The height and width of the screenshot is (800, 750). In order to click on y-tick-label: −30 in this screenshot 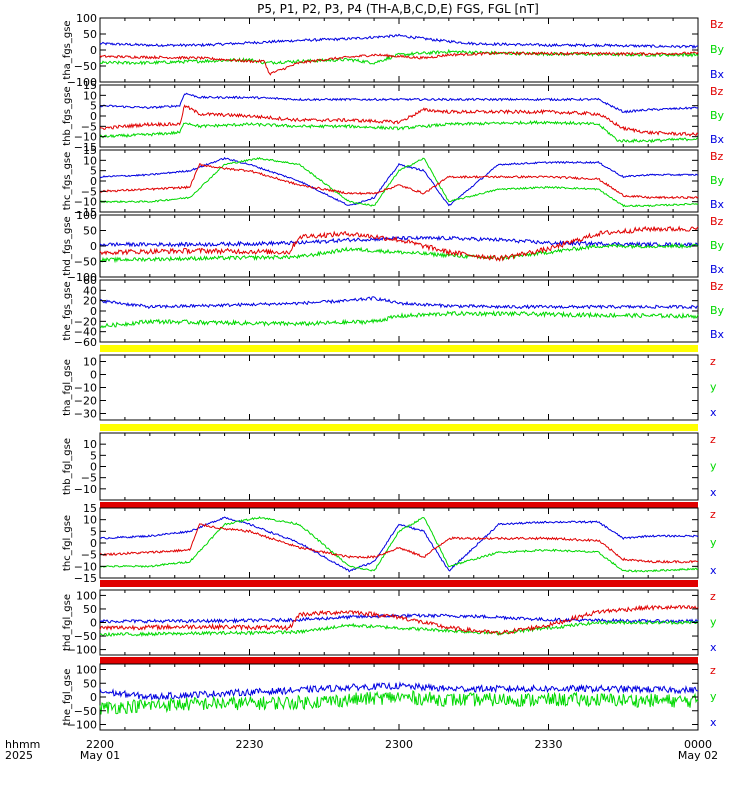, I will do `click(85, 414)`.